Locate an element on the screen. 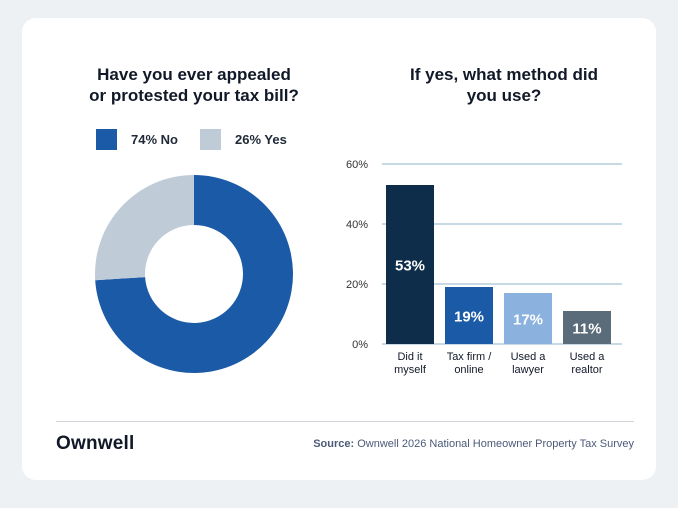 This screenshot has width=678, height=508. ownwell-logo: Ownwell is located at coordinates (95, 443).